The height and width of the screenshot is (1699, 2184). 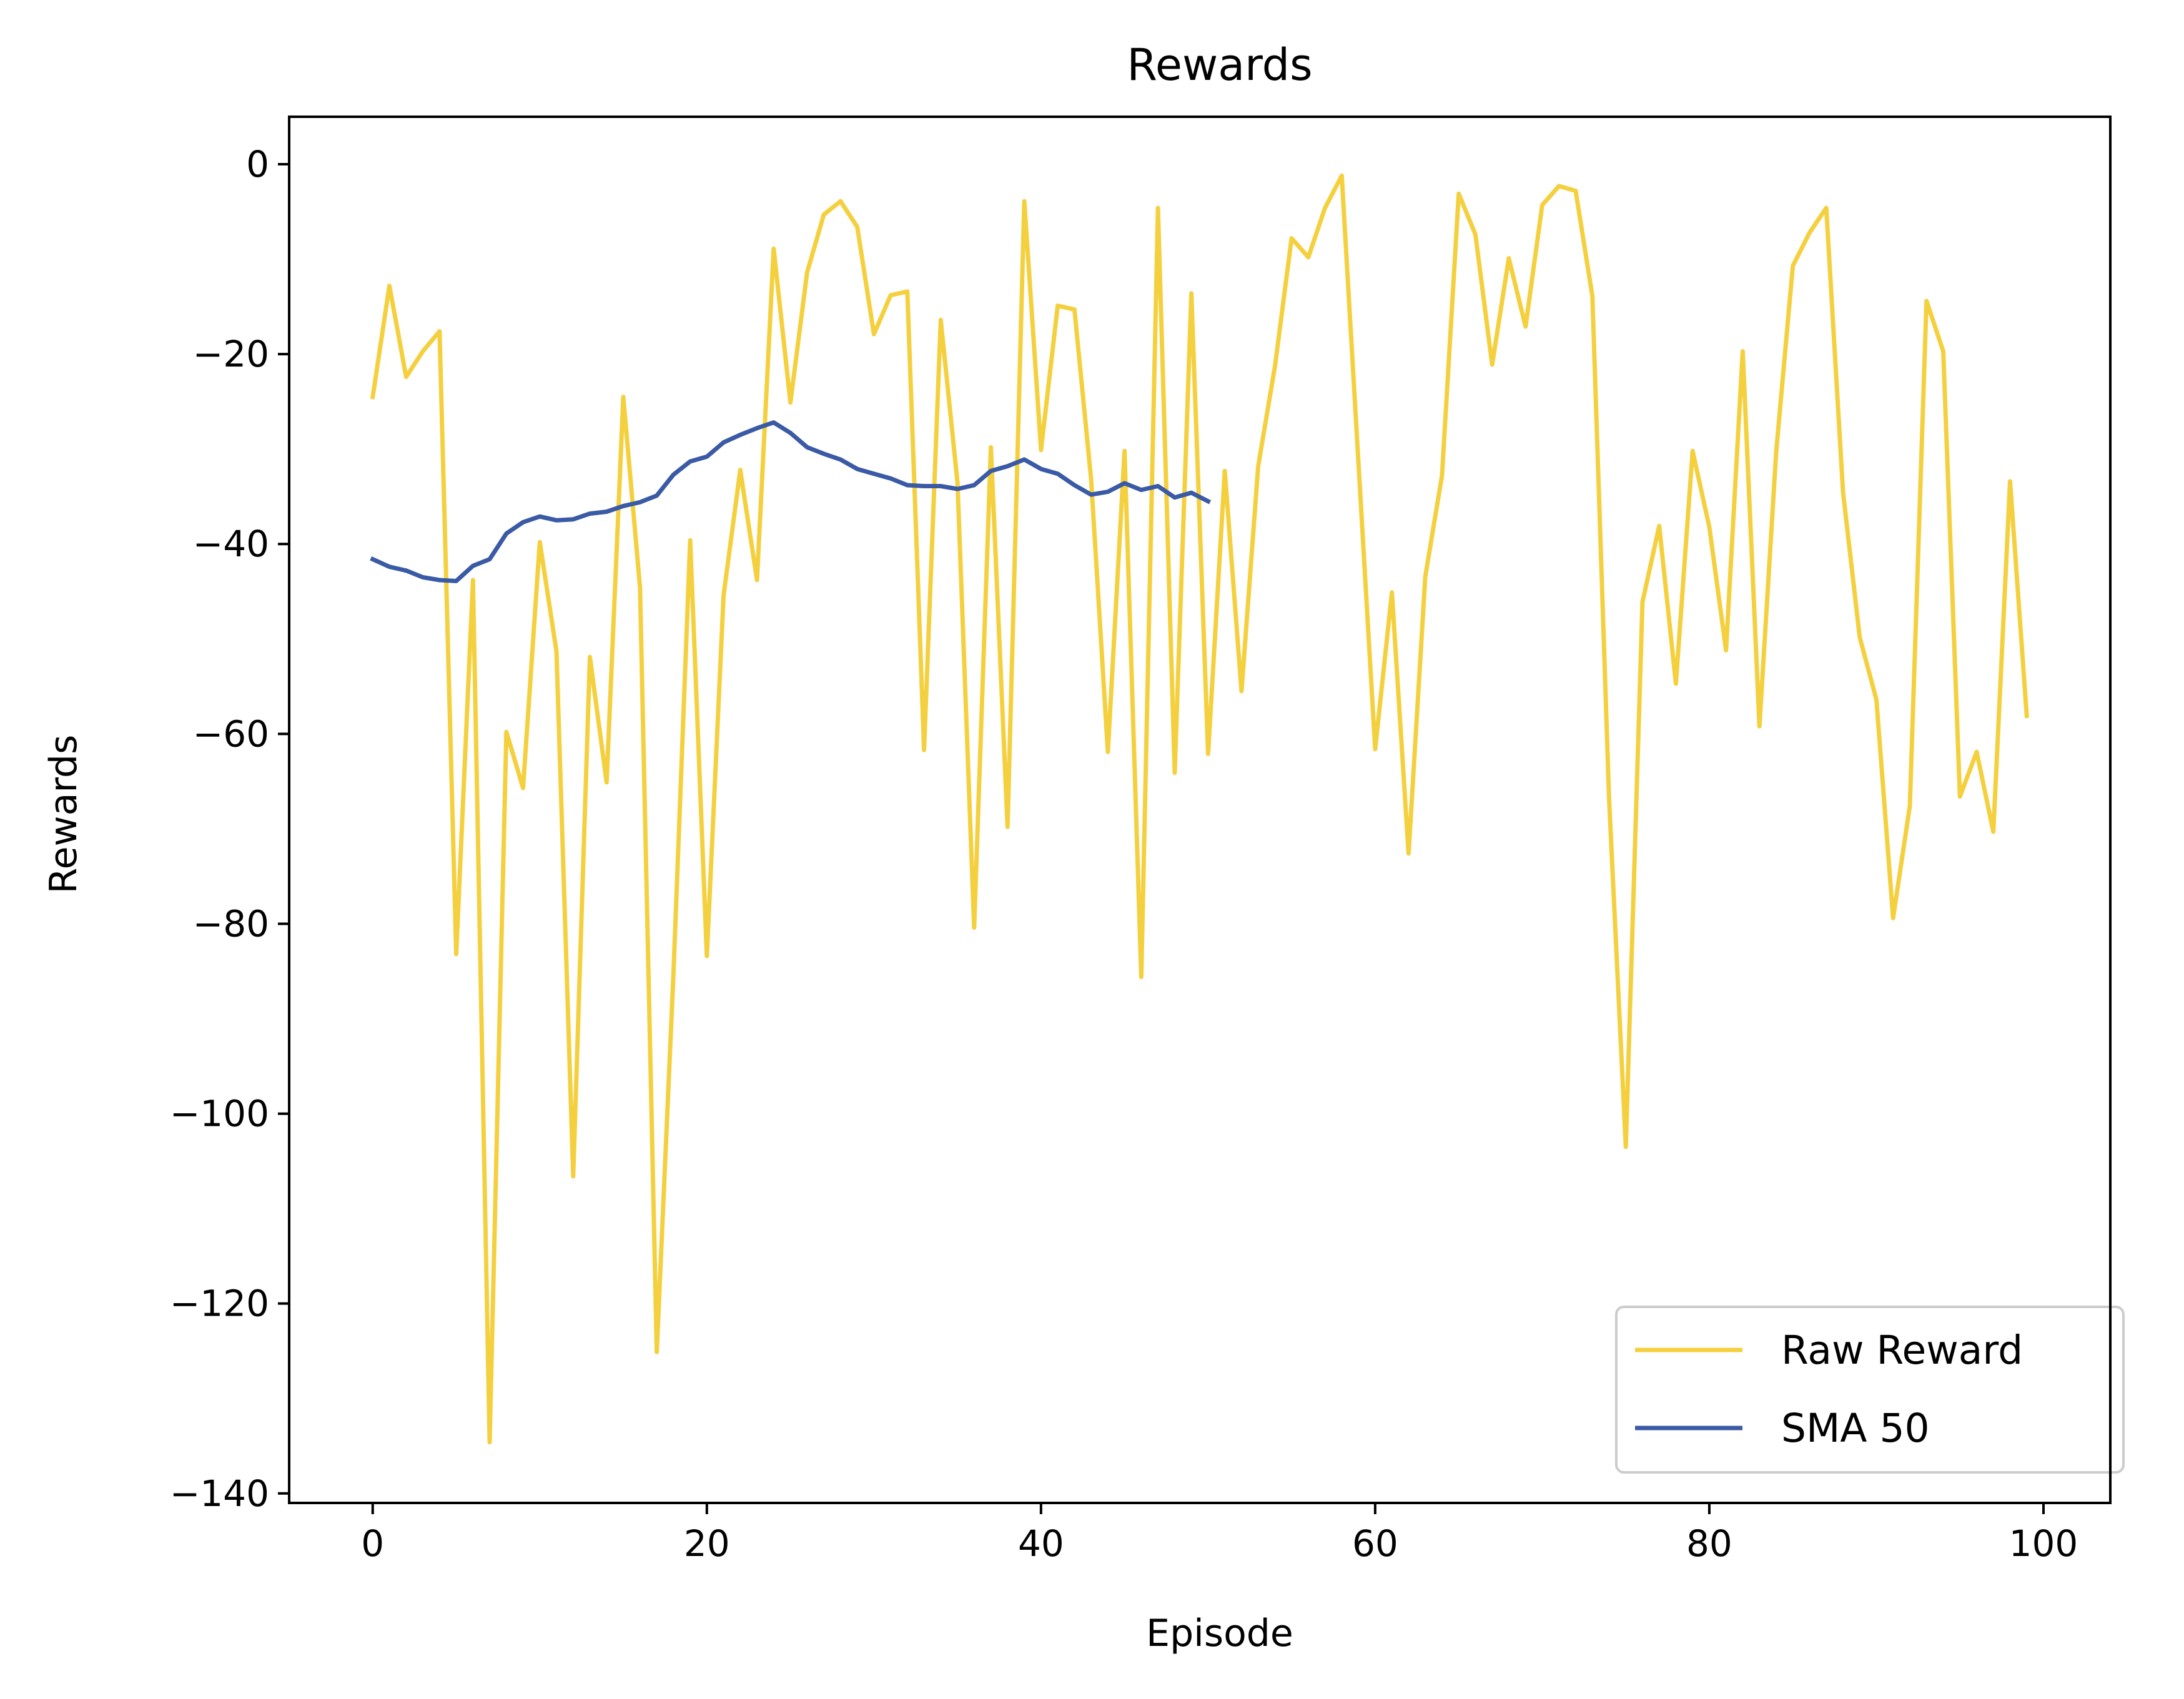 I want to click on y-axis-label: Rewards, so click(x=64, y=814).